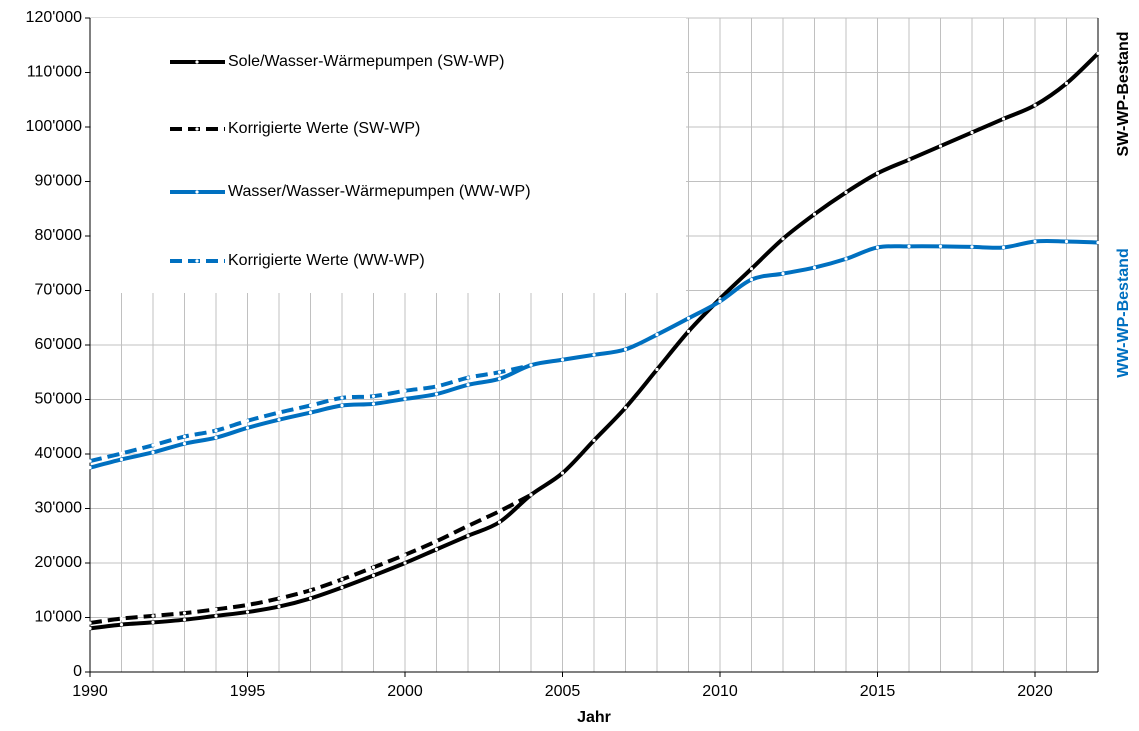 The width and height of the screenshot is (1139, 731). I want to click on x-tick-label: 2000, so click(405, 691).